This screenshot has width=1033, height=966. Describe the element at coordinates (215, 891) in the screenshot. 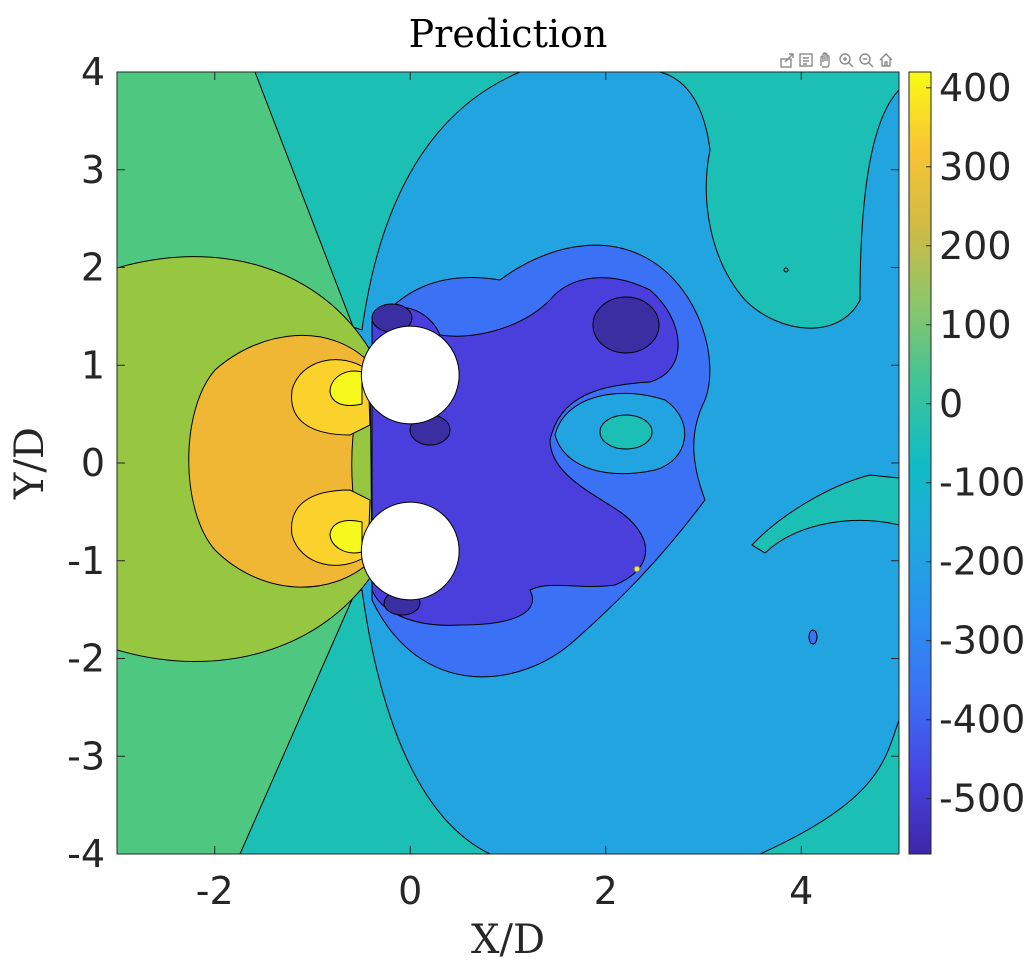

I see `x-tick-label: -2` at that location.